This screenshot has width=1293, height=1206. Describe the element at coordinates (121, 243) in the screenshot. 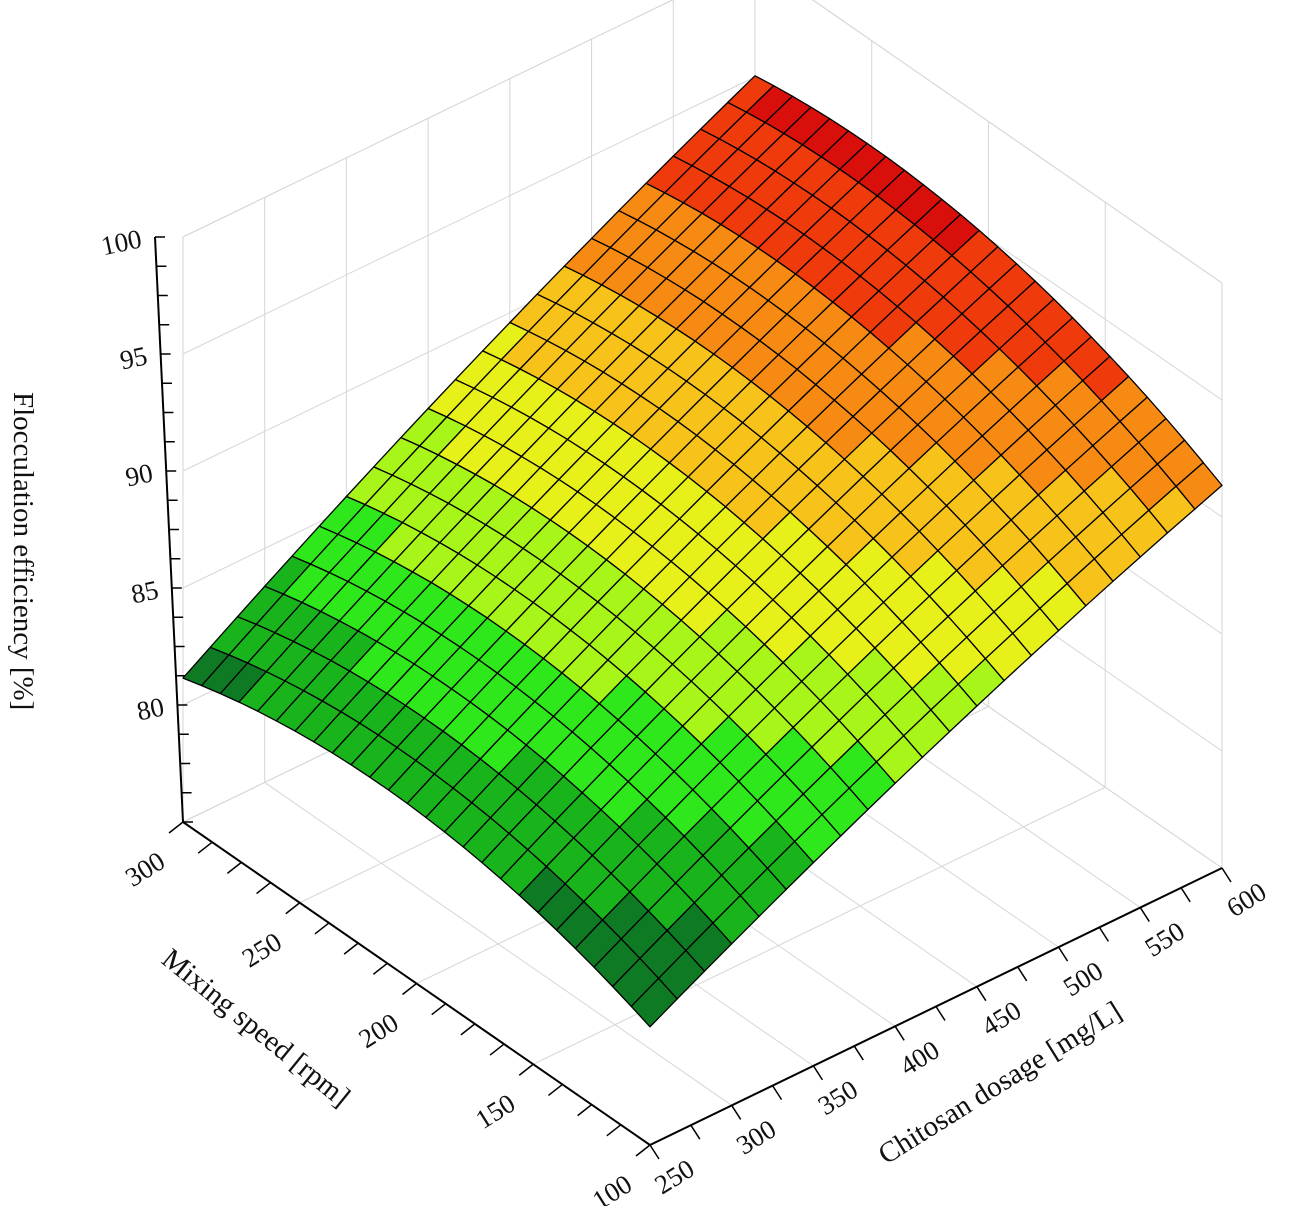

I see `z-tick-label: 100` at that location.